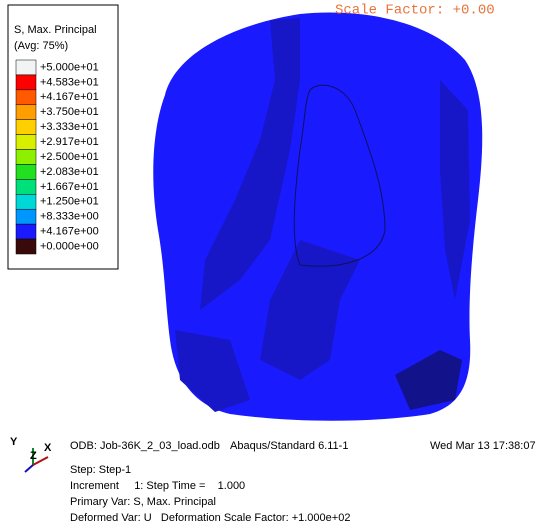 The width and height of the screenshot is (538, 530). I want to click on legend-label: +8.333e+00, so click(69, 217).